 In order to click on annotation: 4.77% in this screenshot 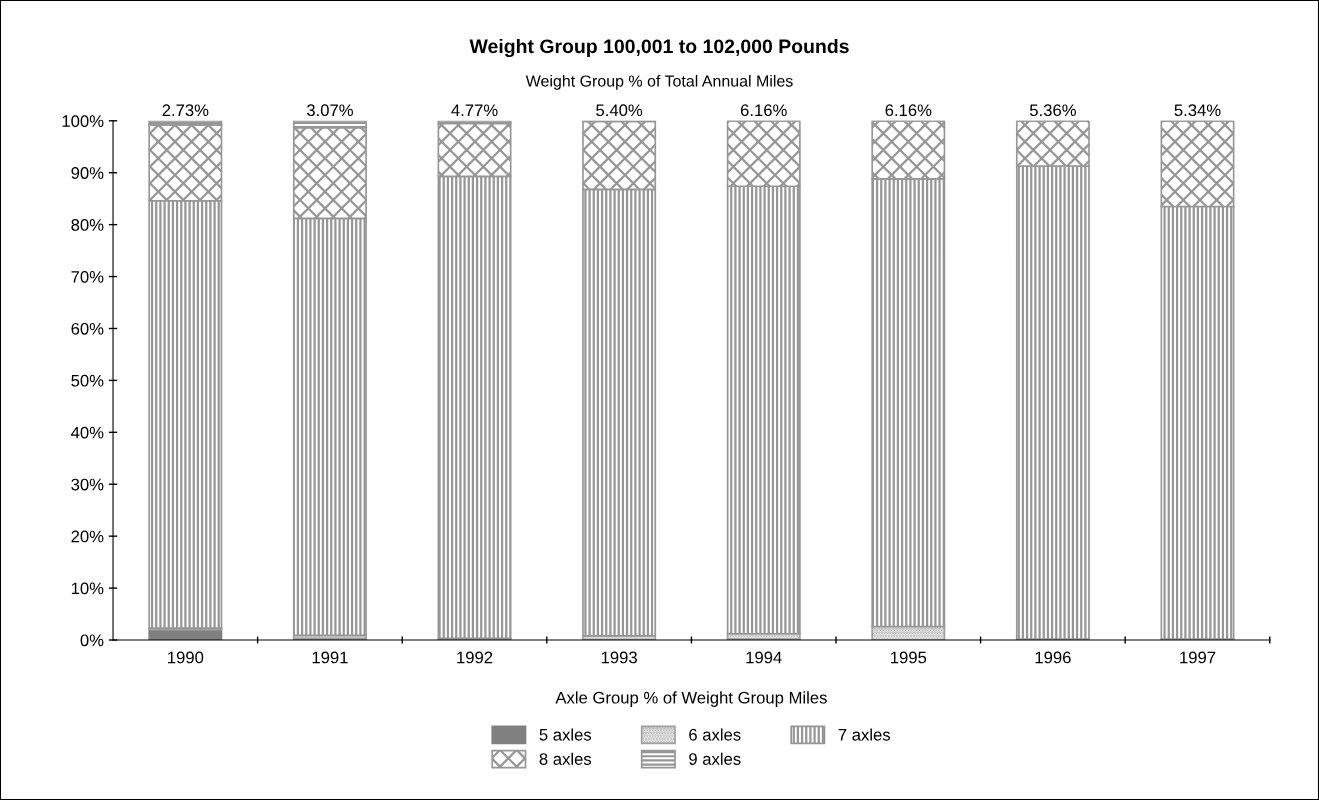, I will do `click(474, 110)`.